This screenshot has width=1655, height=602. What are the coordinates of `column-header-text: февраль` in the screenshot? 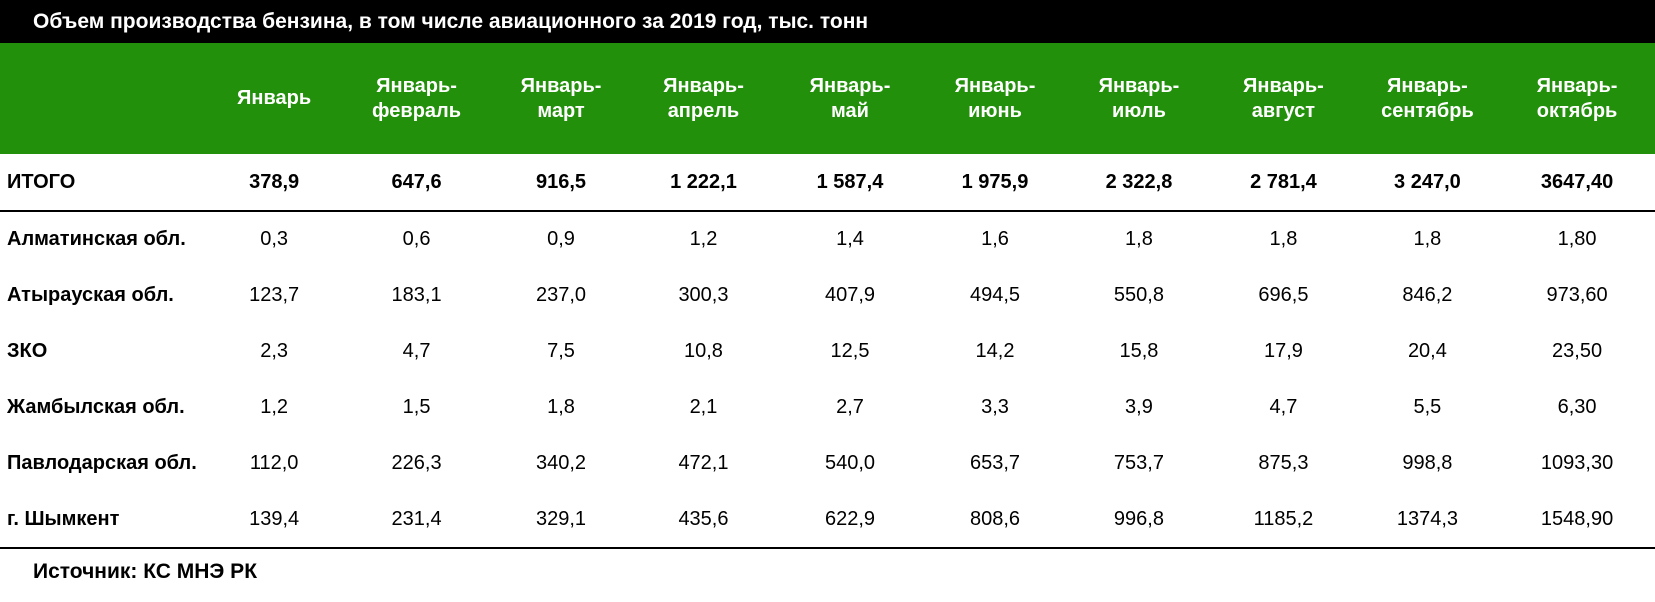 It's located at (417, 110).